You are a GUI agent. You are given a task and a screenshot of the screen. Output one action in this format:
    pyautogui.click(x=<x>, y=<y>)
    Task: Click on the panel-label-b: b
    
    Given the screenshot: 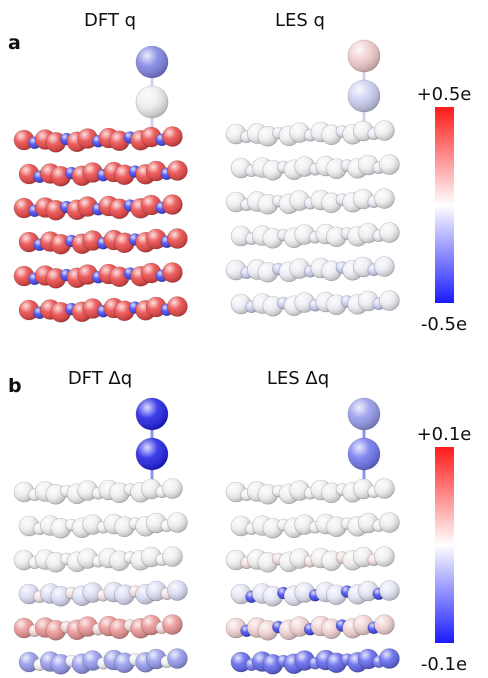 What is the action you would take?
    pyautogui.click(x=15, y=386)
    